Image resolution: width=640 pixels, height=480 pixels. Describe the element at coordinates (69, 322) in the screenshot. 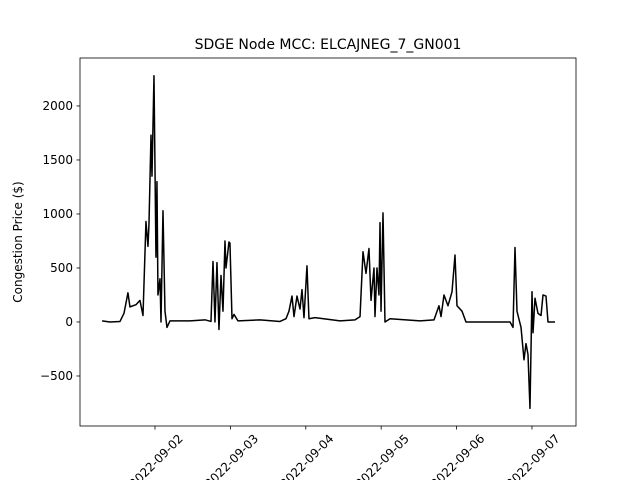

I see `y-tick-label: 0` at that location.